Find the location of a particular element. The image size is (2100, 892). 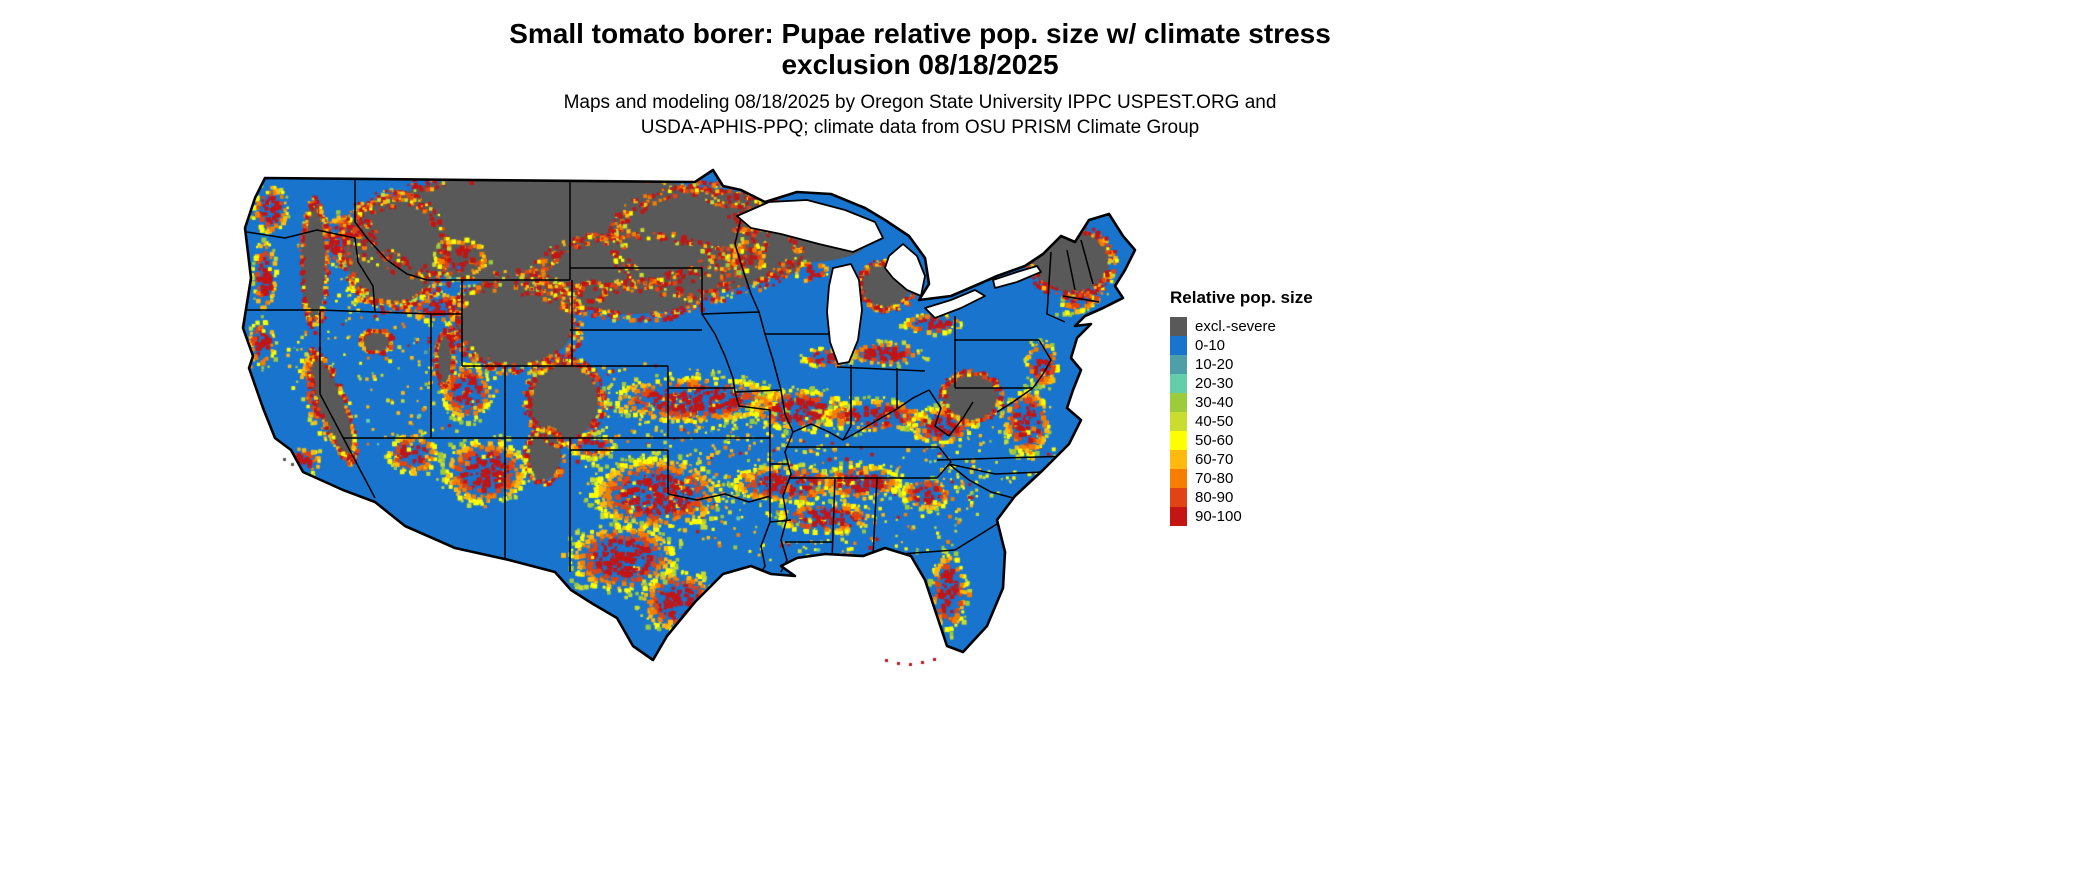

legend-label: 80-90 is located at coordinates (1214, 497).